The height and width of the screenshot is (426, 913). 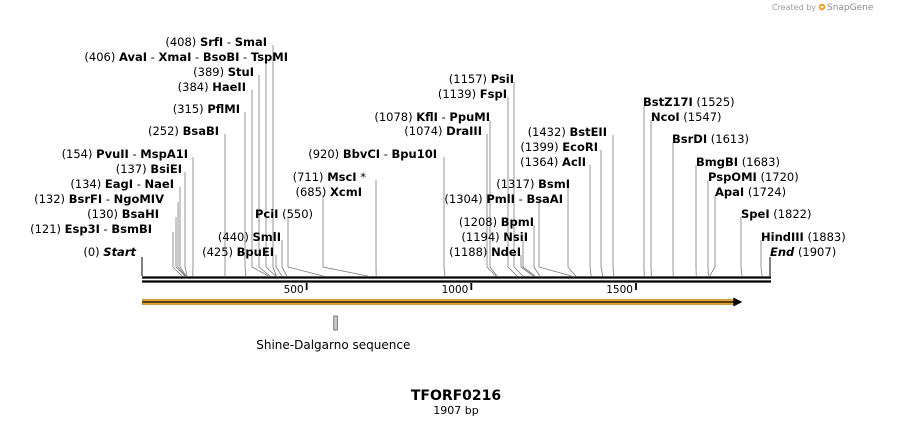 I want to click on enzyme-name: BmgBI, so click(x=717, y=162).